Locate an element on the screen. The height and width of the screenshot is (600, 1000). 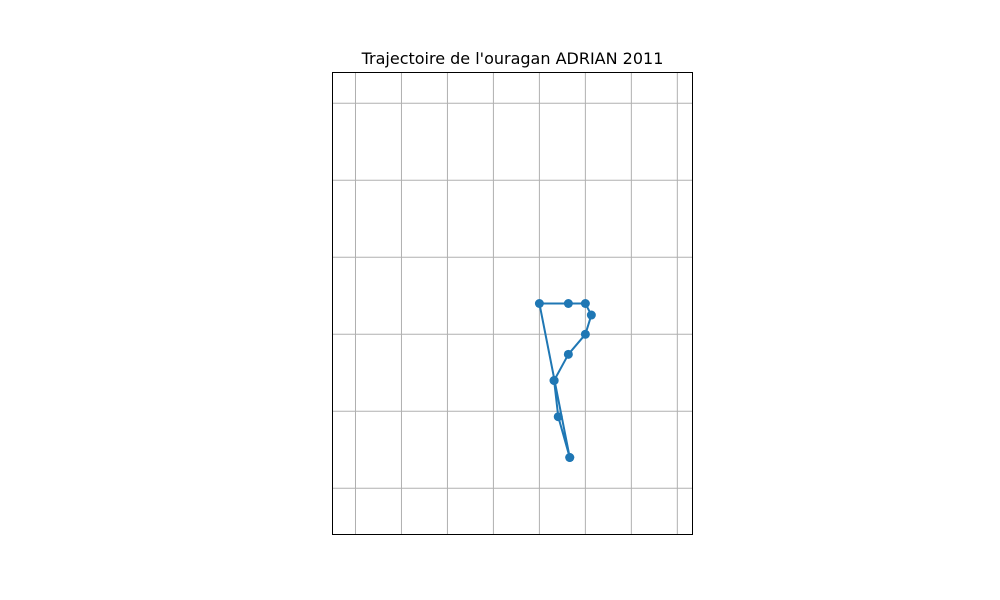
series-layer is located at coordinates (565, 380).